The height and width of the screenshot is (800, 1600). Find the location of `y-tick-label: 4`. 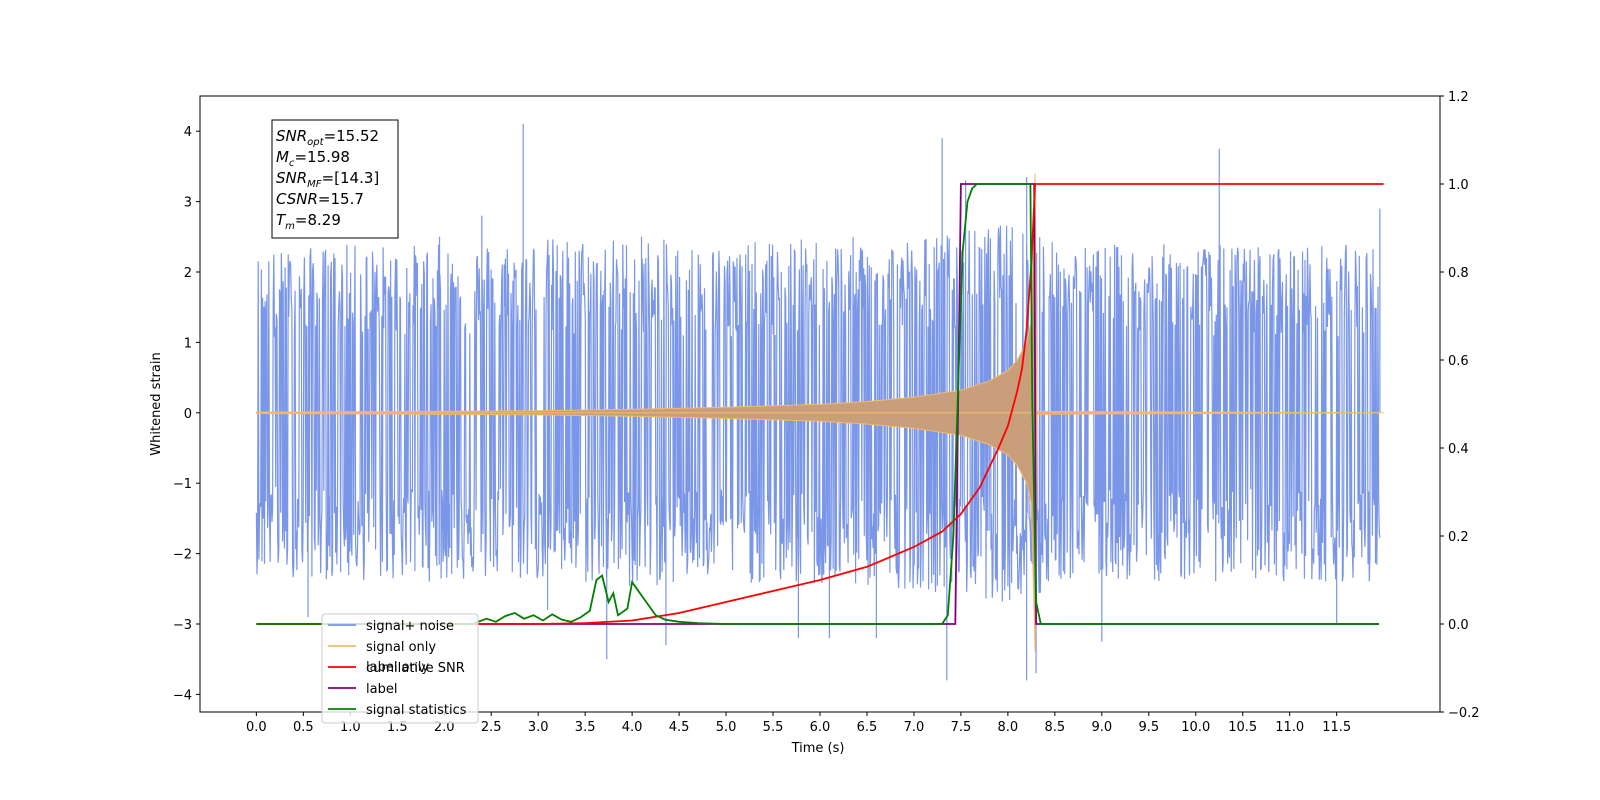

y-tick-label: 4 is located at coordinates (188, 132).